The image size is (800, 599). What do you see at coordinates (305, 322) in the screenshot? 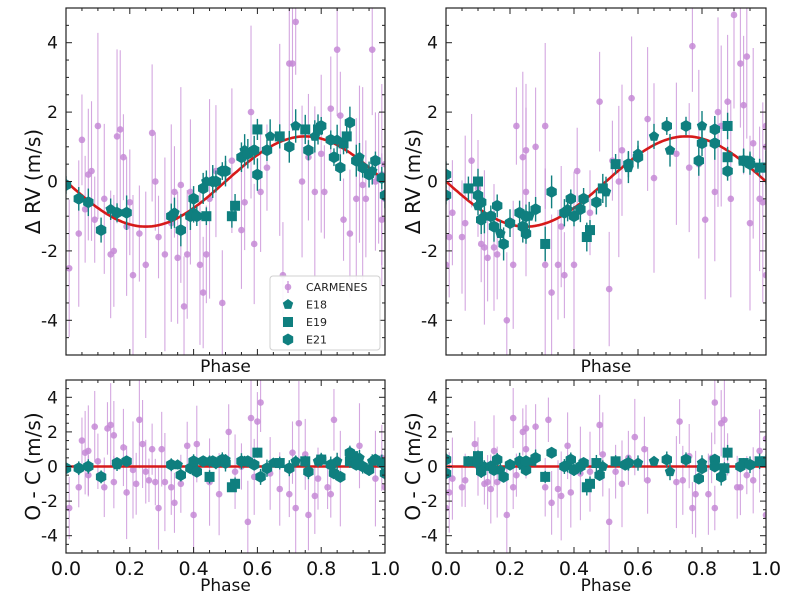
I see `legend-item-e19: E19` at bounding box center [305, 322].